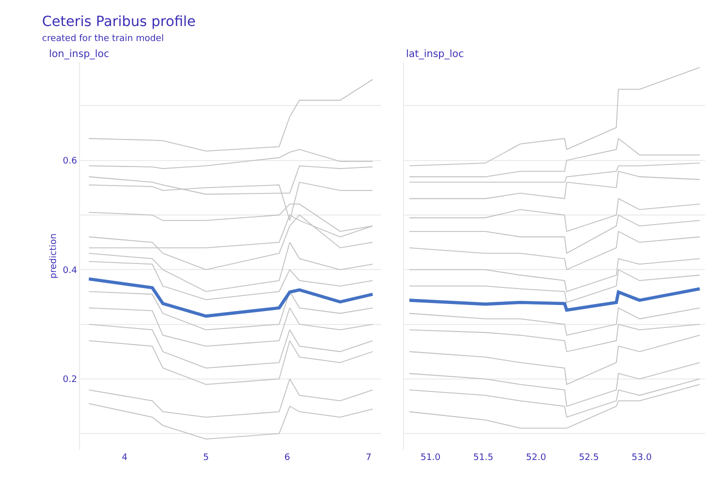 The height and width of the screenshot is (480, 710). Describe the element at coordinates (435, 54) in the screenshot. I see `text: lat_insp_loc` at that location.